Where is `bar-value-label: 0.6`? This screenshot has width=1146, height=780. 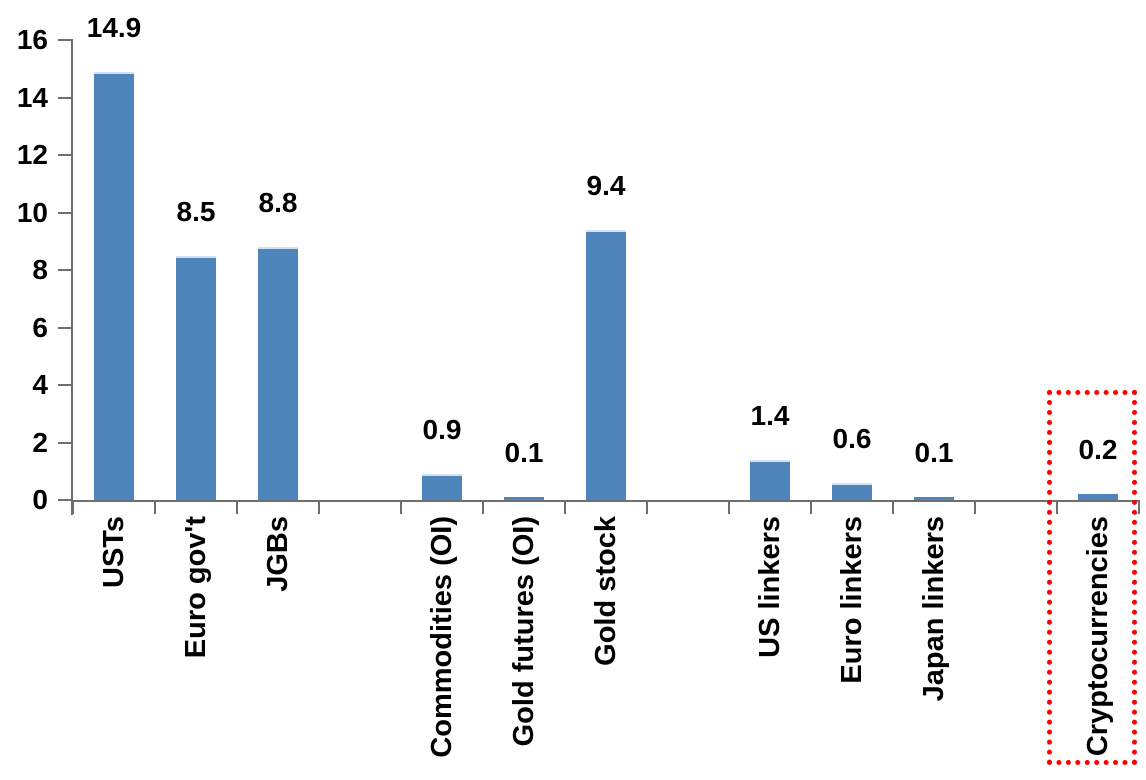 bar-value-label: 0.6 is located at coordinates (852, 438).